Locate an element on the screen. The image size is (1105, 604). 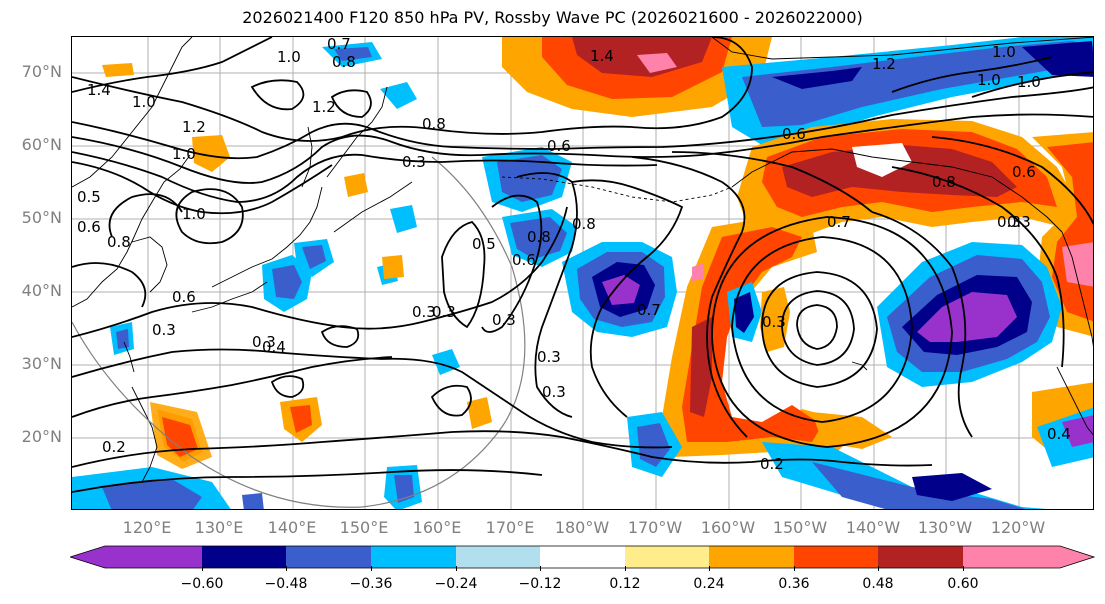
fill-pos-alaska-dark is located at coordinates (899, 171).